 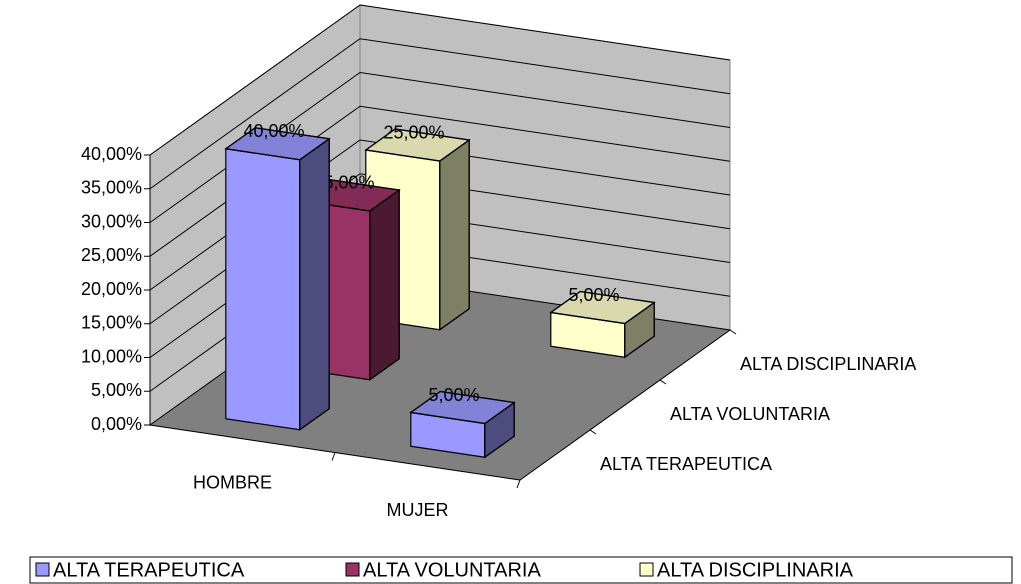 I want to click on value-label: 25,00%, so click(x=414, y=132).